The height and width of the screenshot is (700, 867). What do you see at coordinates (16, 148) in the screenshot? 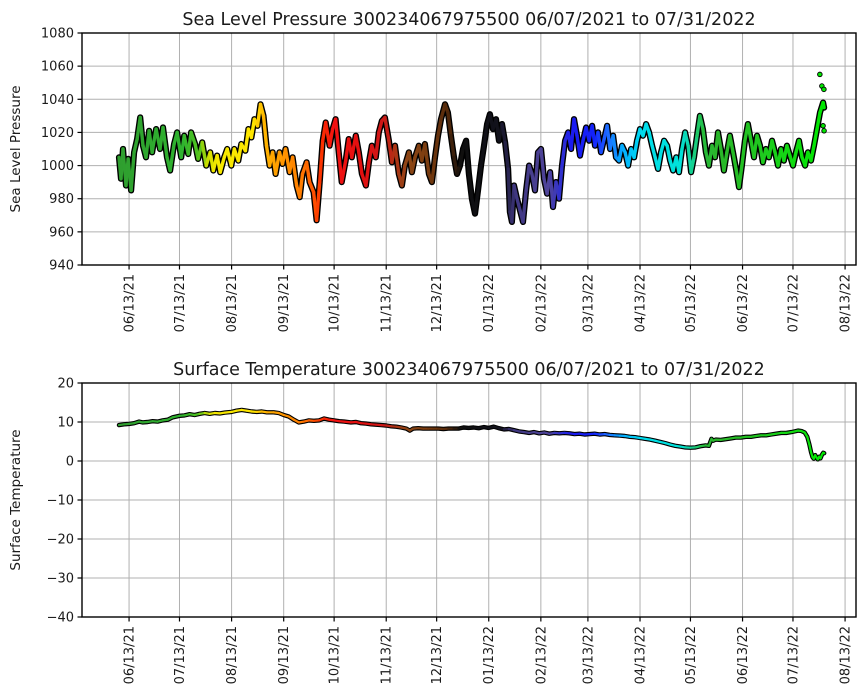
I see `pressure-y-axis-label: Sea Level Pressure` at bounding box center [16, 148].